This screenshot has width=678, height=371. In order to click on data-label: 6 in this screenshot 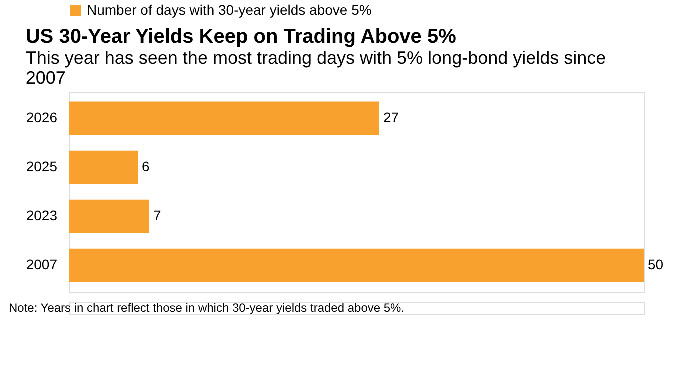, I will do `click(146, 166)`.